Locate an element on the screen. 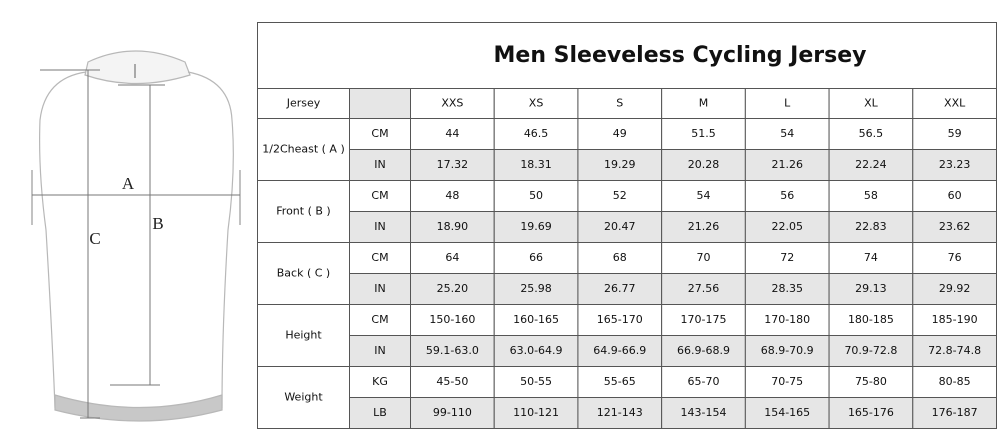  value-text: 66.9-68.9 is located at coordinates (703, 350).